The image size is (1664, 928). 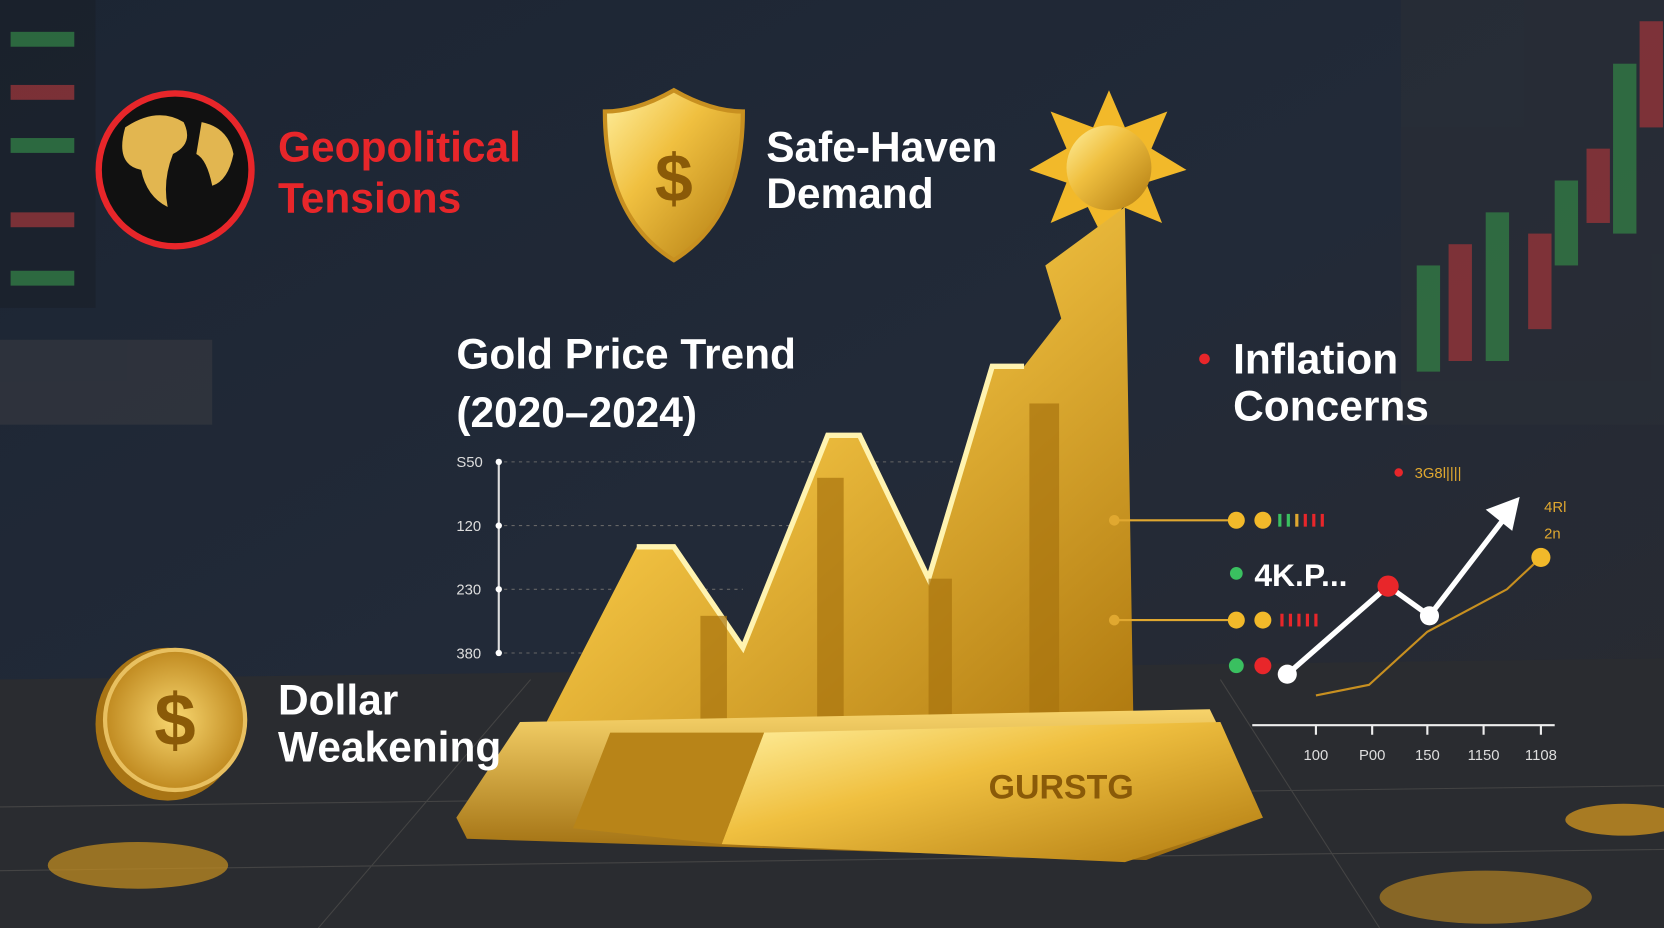 What do you see at coordinates (626, 353) in the screenshot?
I see `chart-title: Gold Price Trend` at bounding box center [626, 353].